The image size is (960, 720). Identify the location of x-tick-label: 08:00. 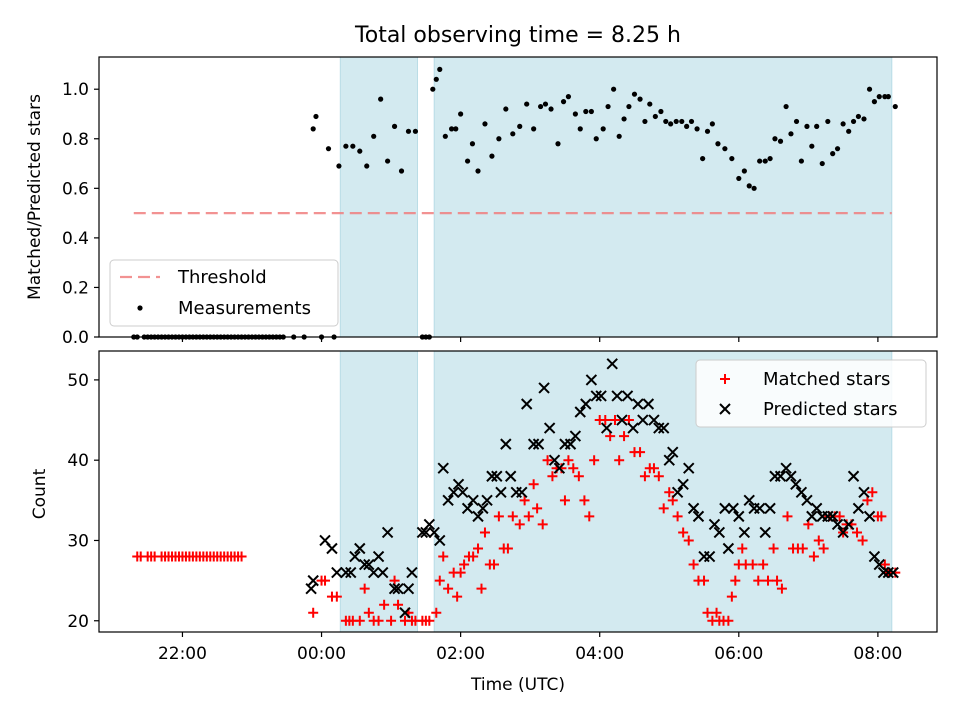
(877, 654).